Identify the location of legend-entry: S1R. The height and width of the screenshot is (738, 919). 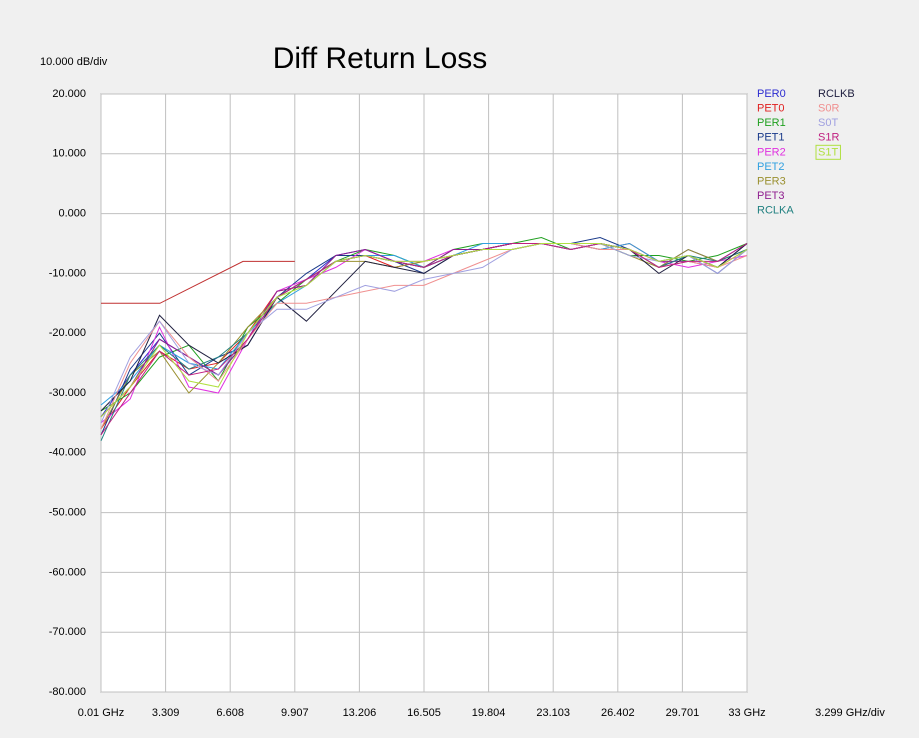
(828, 138).